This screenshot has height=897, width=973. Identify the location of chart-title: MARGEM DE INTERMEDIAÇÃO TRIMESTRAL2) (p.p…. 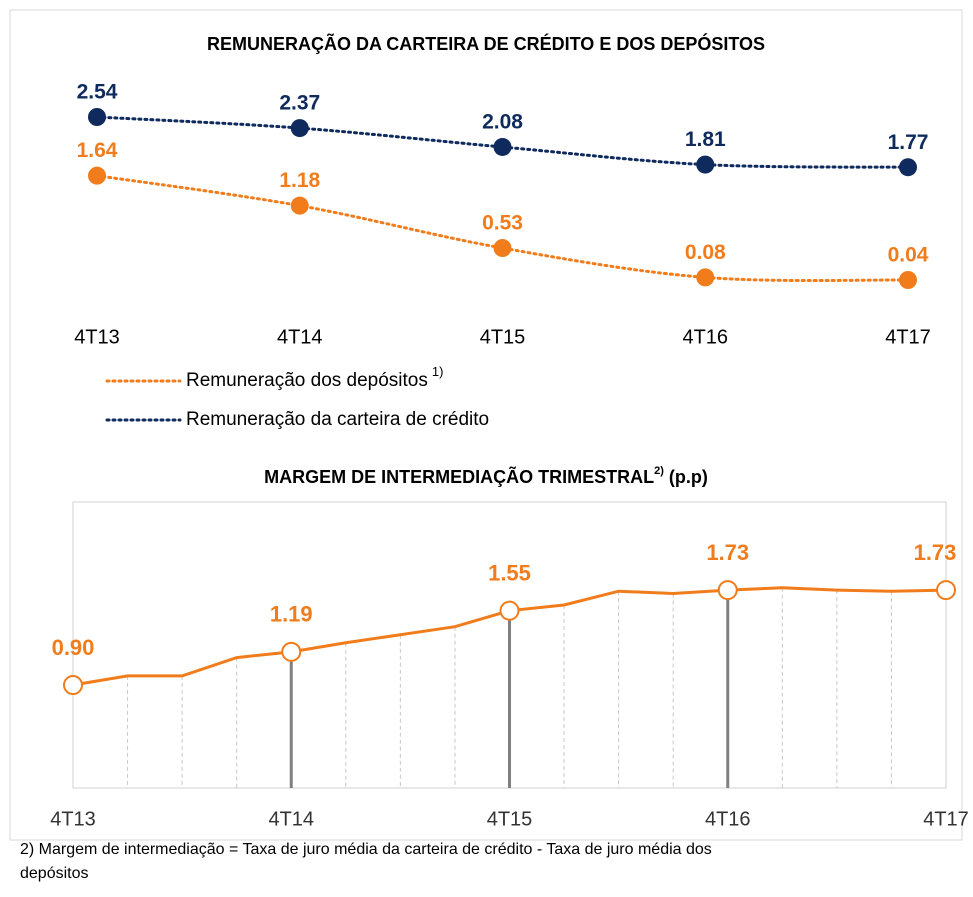
(486, 476).